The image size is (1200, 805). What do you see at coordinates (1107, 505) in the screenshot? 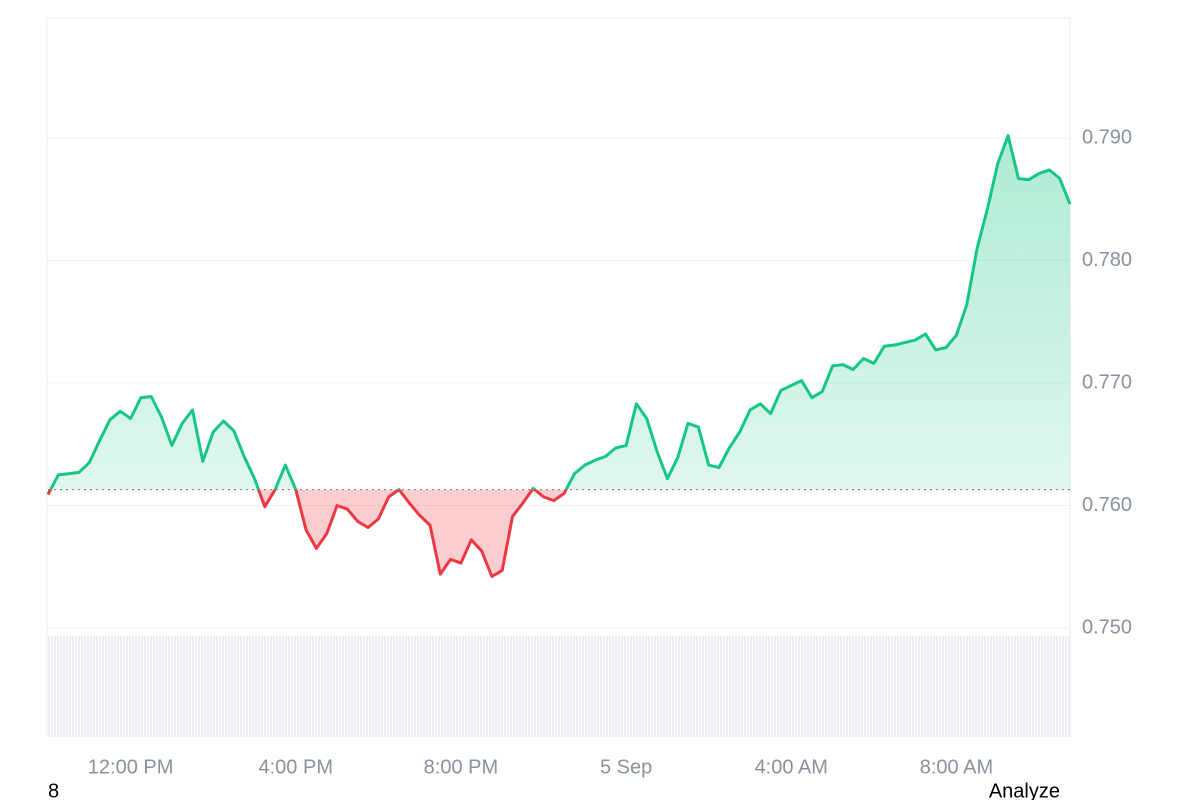
I see `y-tick-label: 0.760` at bounding box center [1107, 505].